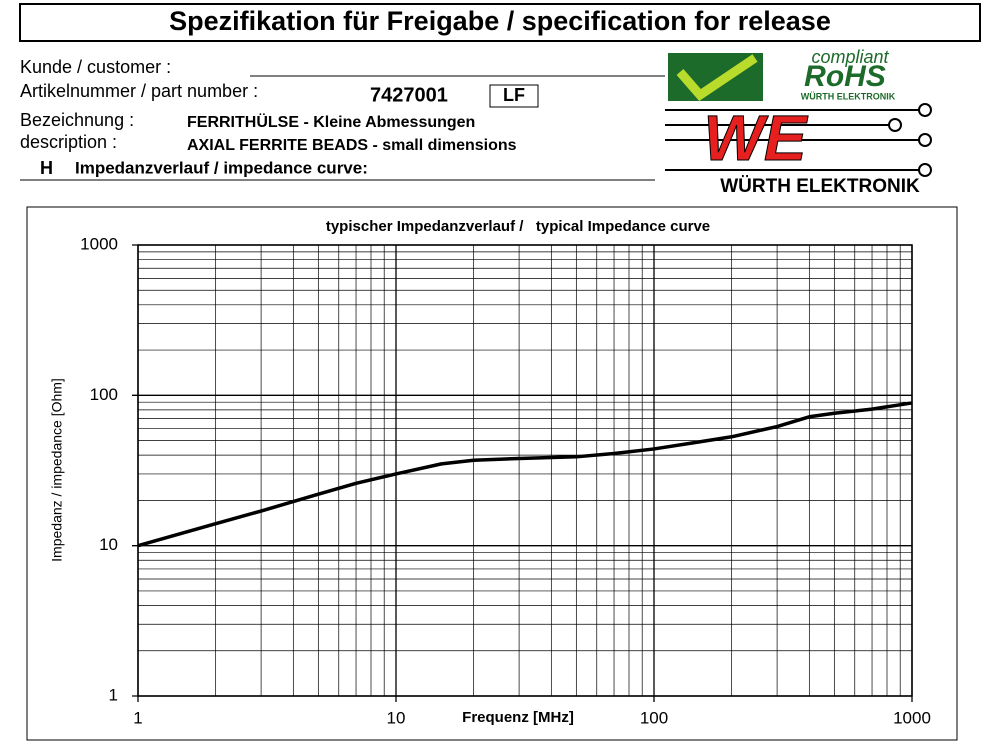  Describe the element at coordinates (99, 243) in the screenshot. I see `y-tick-label: 1000` at that location.